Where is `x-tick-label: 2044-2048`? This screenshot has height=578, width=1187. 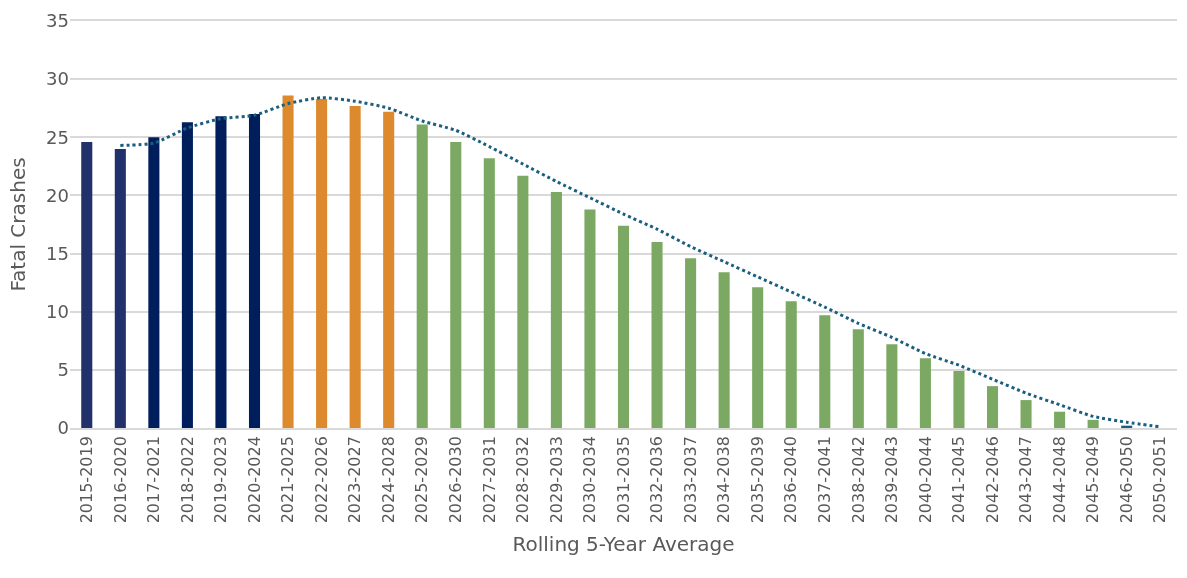 x-tick-label: 2044-2048 is located at coordinates (1059, 480).